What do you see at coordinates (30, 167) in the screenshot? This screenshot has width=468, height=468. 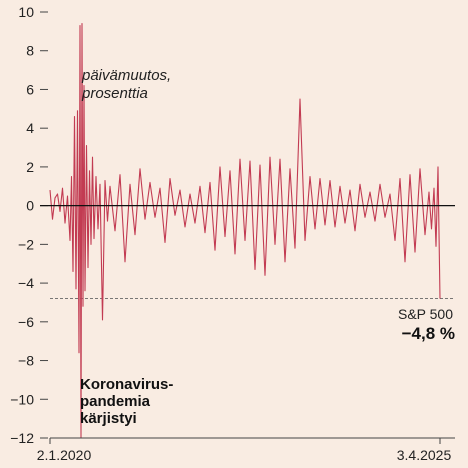 I see `y-tick-label: 2` at bounding box center [30, 167].